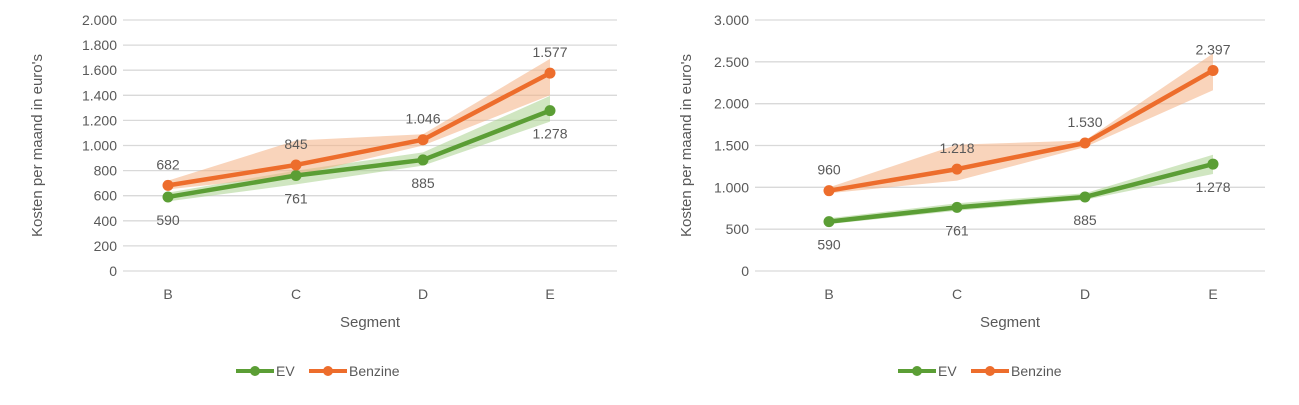 Image resolution: width=1299 pixels, height=405 pixels. I want to click on y-tick-label: 1.800, so click(99, 45).